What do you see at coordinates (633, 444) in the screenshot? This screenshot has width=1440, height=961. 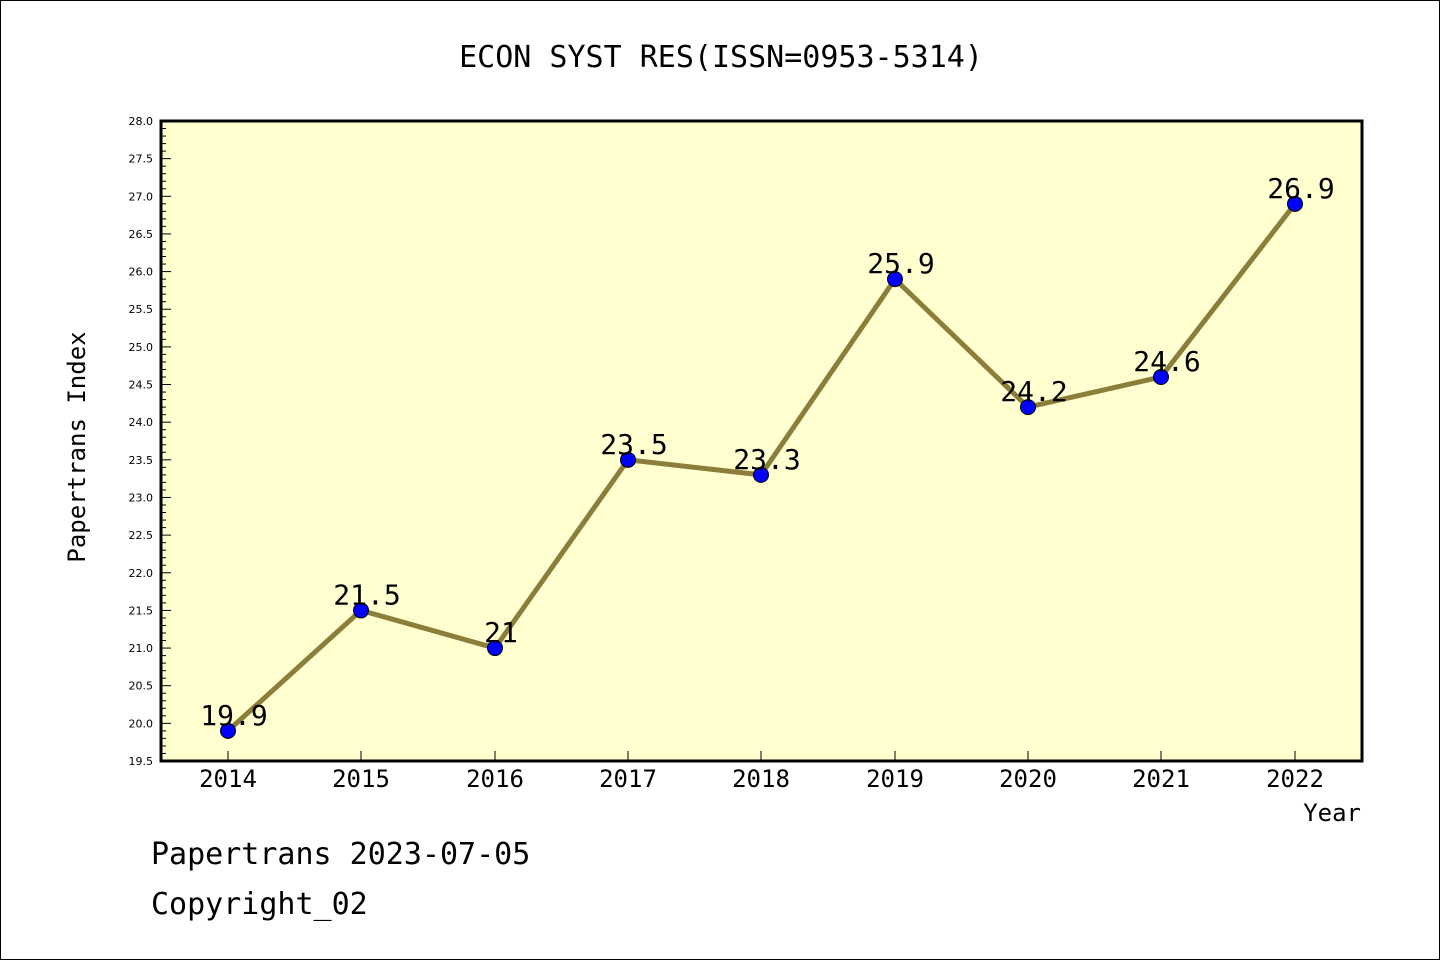 I see `data-label-2017: 23.5` at bounding box center [633, 444].